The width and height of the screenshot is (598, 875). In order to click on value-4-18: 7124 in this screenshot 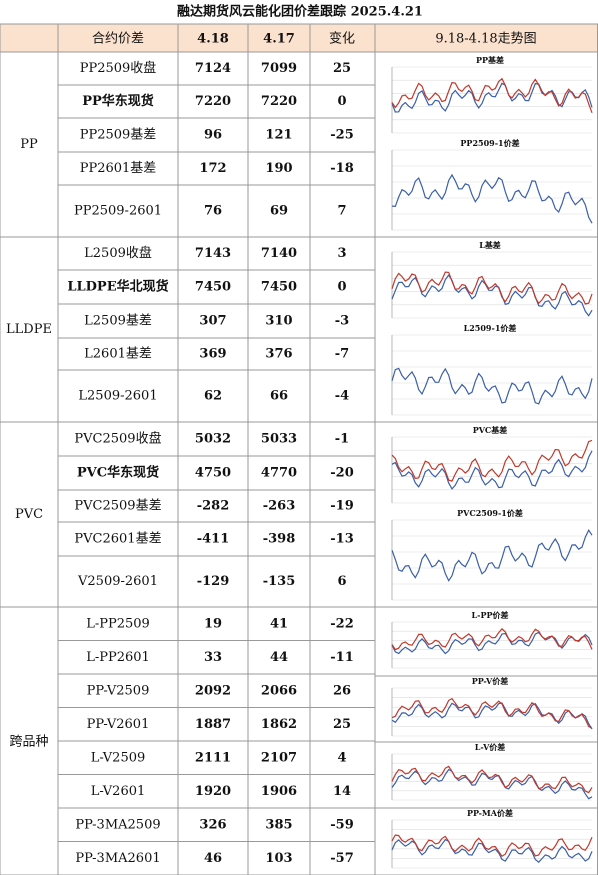, I will do `click(213, 68)`.